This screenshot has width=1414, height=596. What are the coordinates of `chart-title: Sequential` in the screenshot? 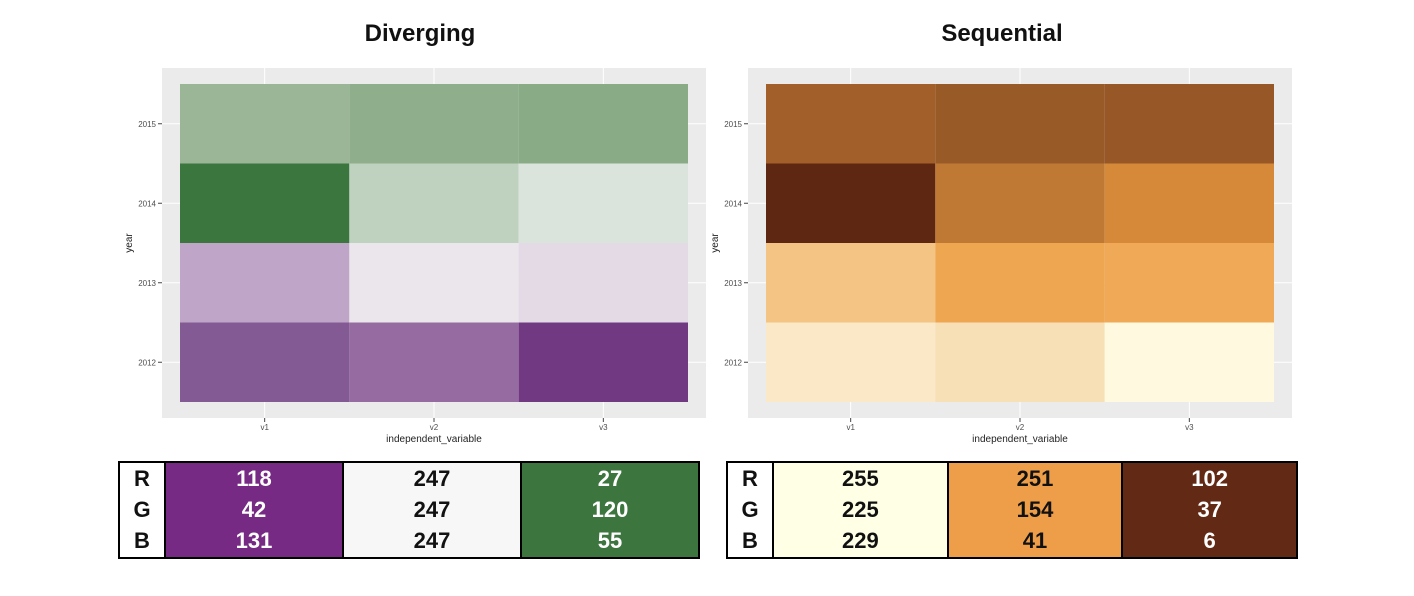 It's located at (1002, 33).